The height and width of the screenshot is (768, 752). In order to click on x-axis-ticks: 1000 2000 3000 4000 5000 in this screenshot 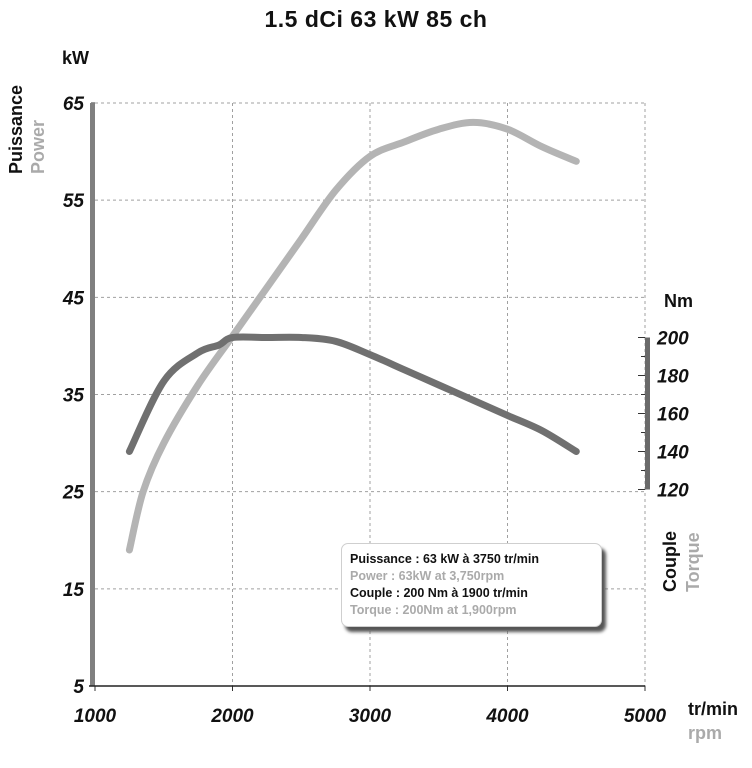, I will do `click(370, 706)`.